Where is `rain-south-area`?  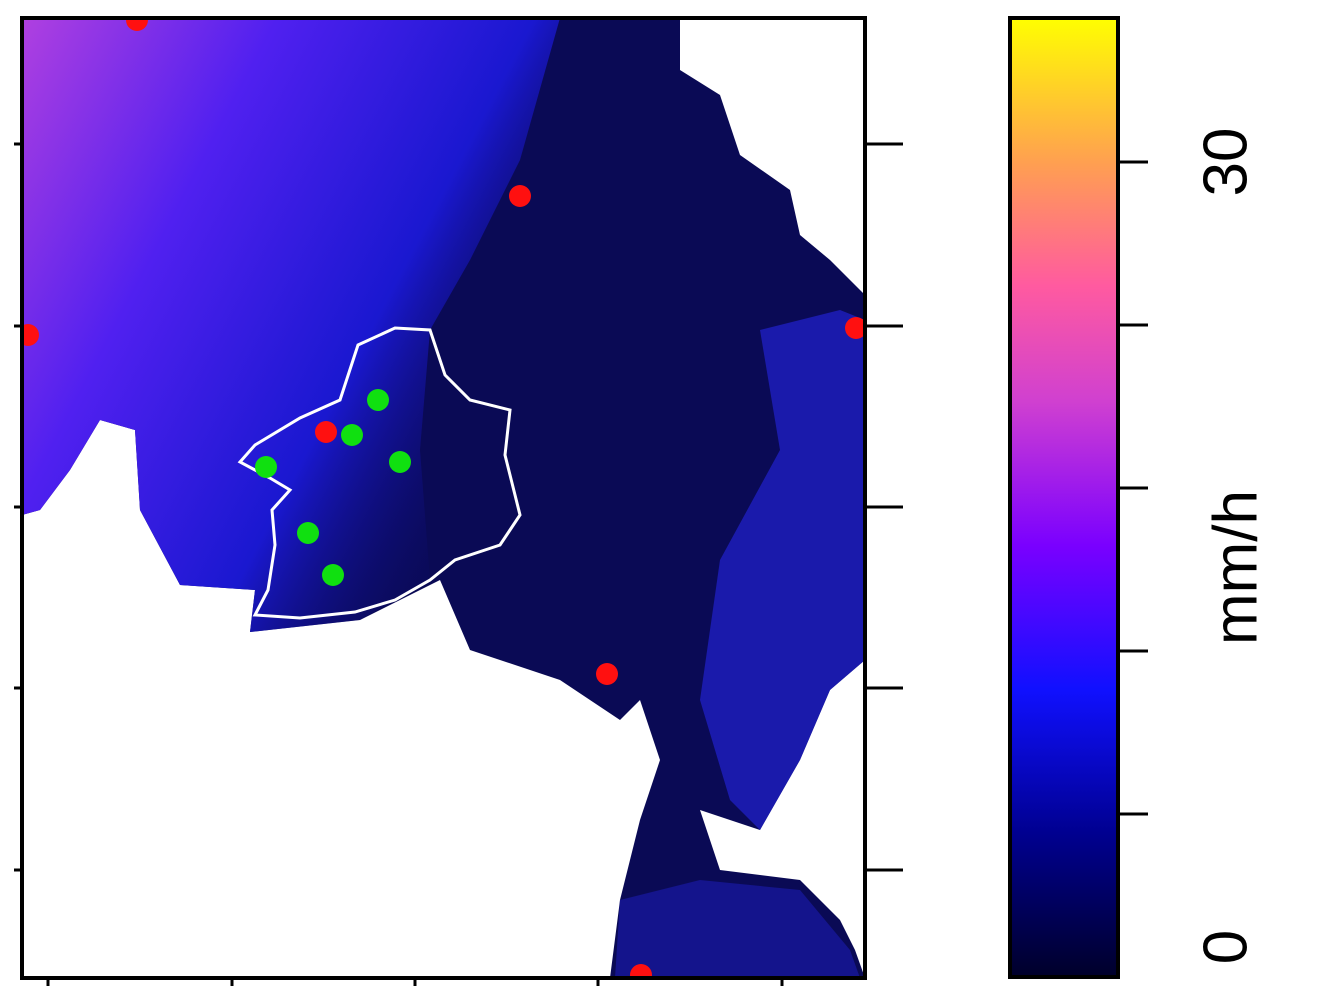
rain-south-area is located at coordinates (737, 929).